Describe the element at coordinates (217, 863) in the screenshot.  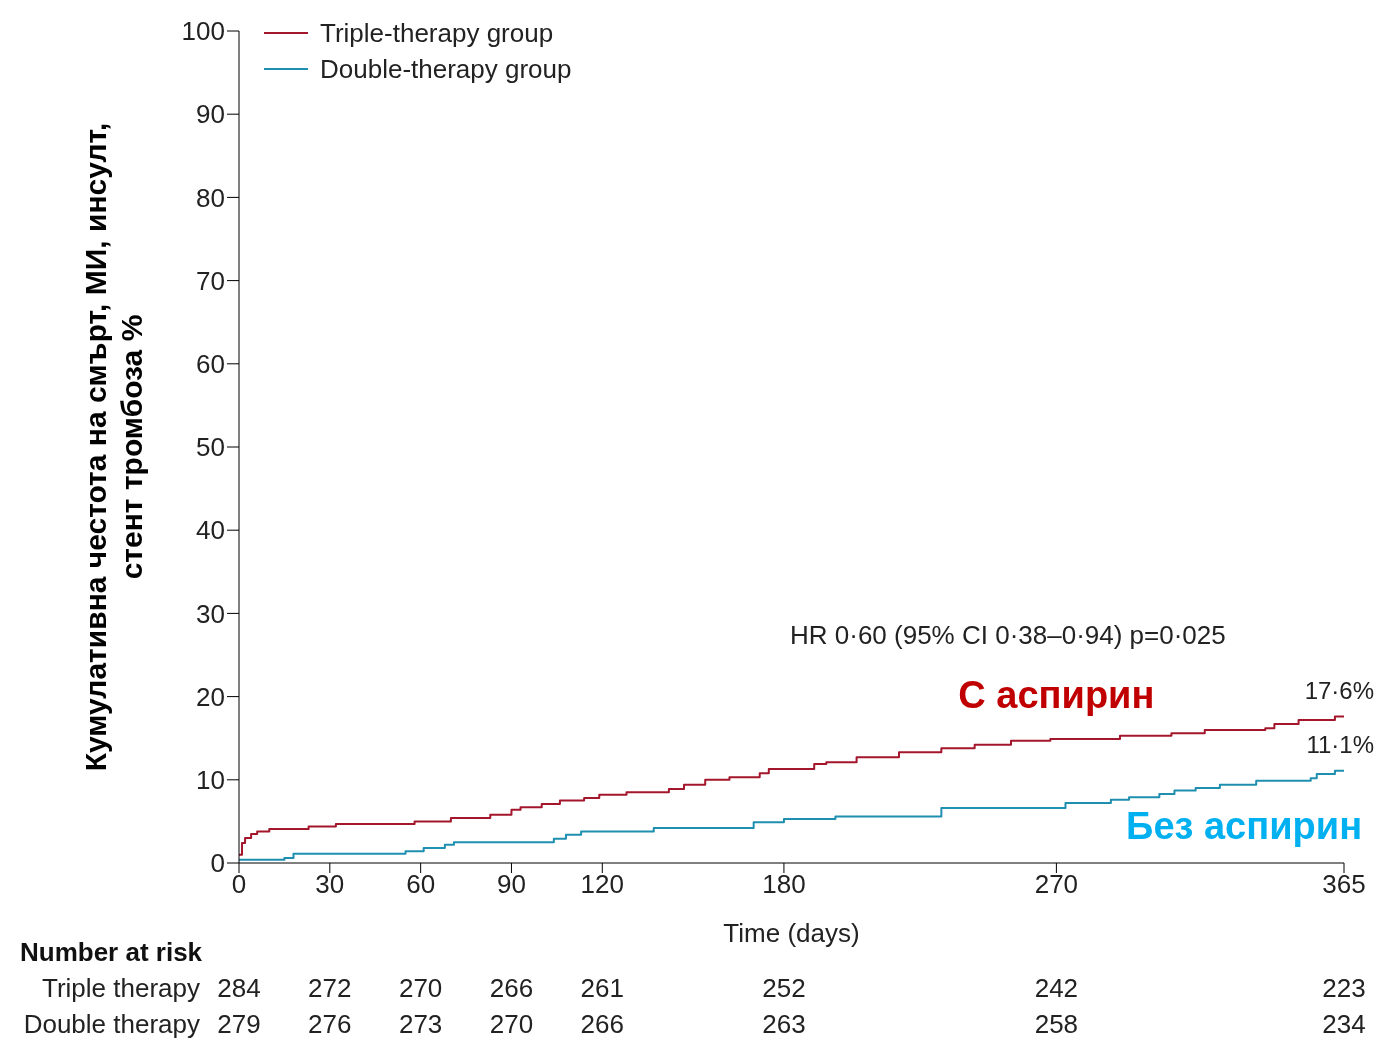
I see `y-tick-label: 0` at that location.